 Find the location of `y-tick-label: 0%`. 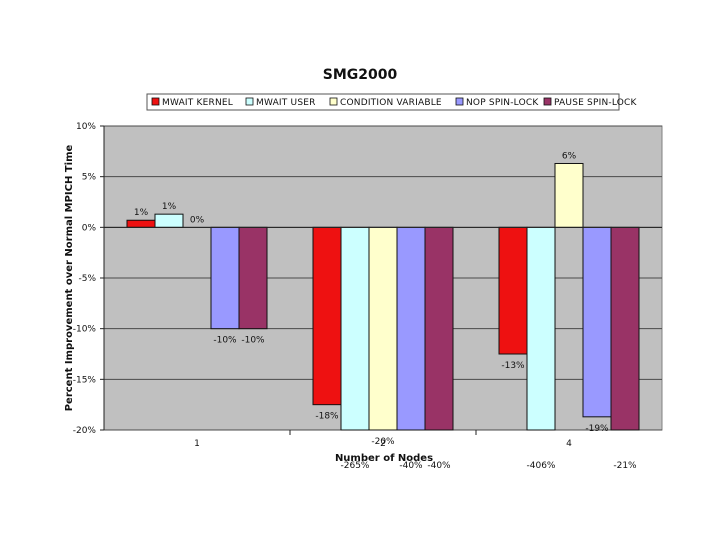

y-tick-label: 0% is located at coordinates (89, 228).